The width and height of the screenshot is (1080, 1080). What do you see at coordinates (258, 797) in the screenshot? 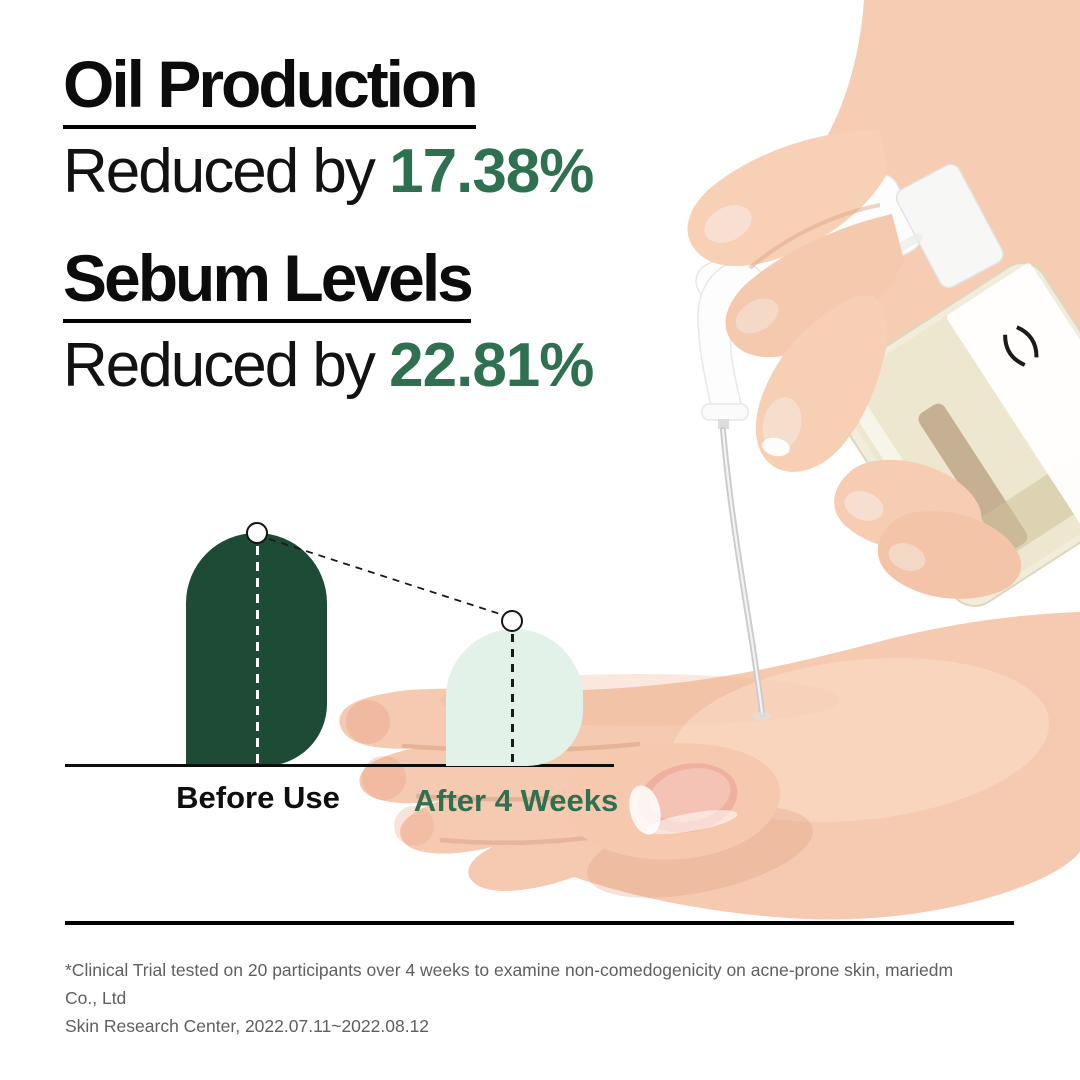
I see `category-label-before-use: Before Use` at bounding box center [258, 797].